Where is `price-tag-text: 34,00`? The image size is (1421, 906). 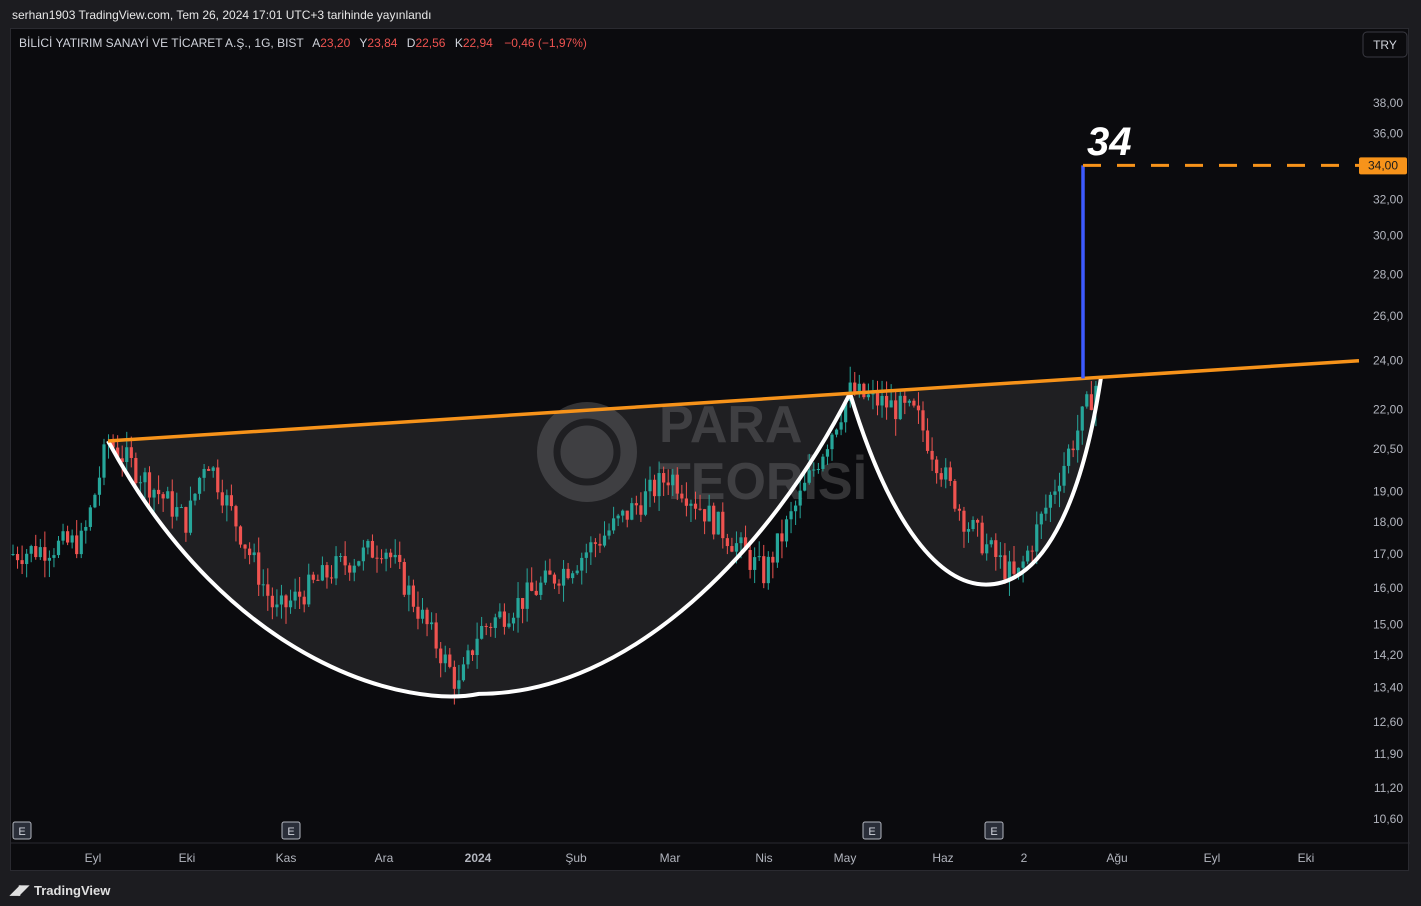
price-tag-text: 34,00 is located at coordinates (1383, 165).